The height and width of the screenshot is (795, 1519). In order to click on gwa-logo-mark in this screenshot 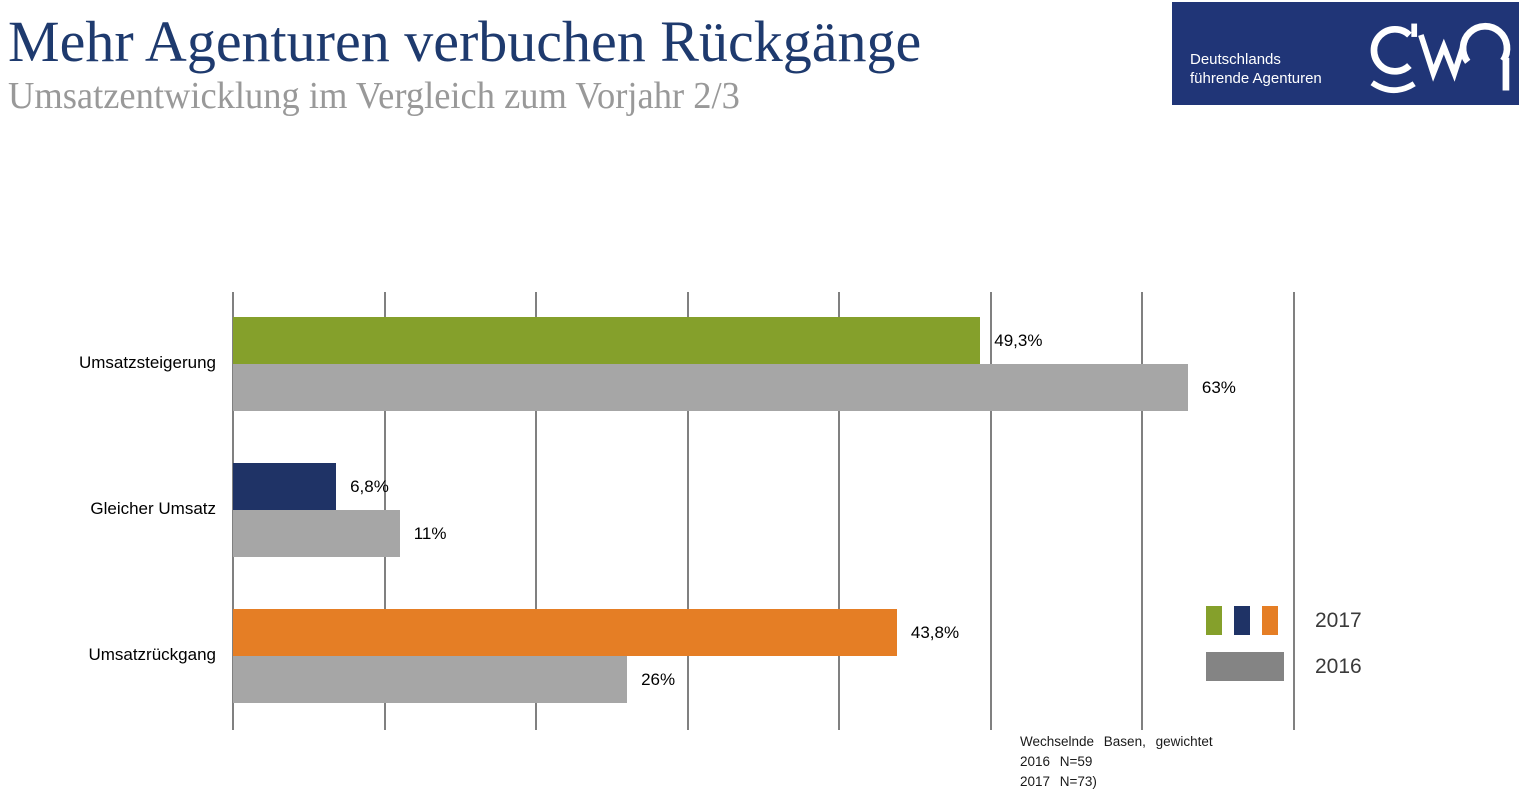, I will do `click(1440, 58)`.